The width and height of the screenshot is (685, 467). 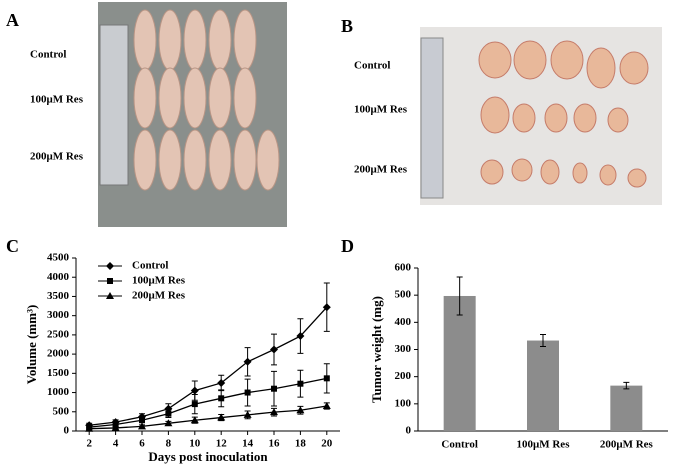 What do you see at coordinates (327, 444) in the screenshot?
I see `x-tick-label: 20` at bounding box center [327, 444].